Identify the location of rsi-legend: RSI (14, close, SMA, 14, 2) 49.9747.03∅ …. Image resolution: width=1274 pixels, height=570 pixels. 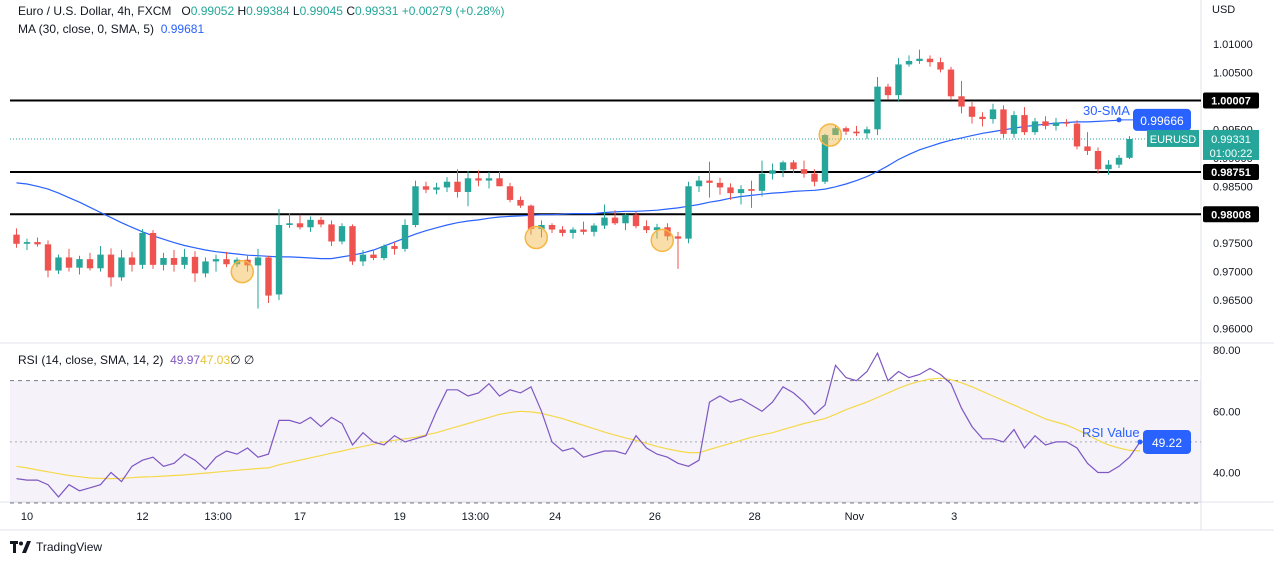
(136, 360).